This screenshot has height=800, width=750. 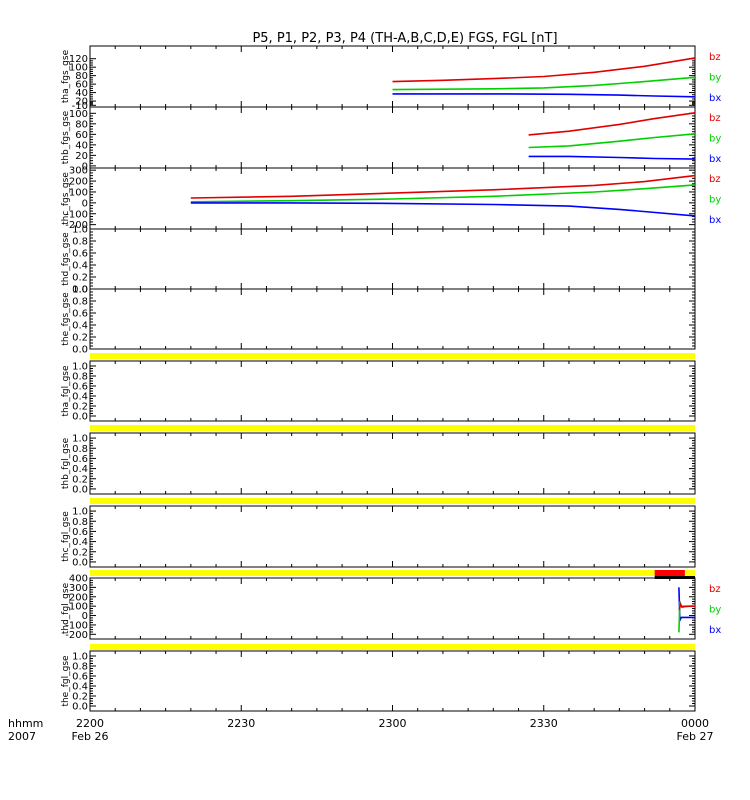 What do you see at coordinates (78, 579) in the screenshot?
I see `y-tick-label: 400` at bounding box center [78, 579].